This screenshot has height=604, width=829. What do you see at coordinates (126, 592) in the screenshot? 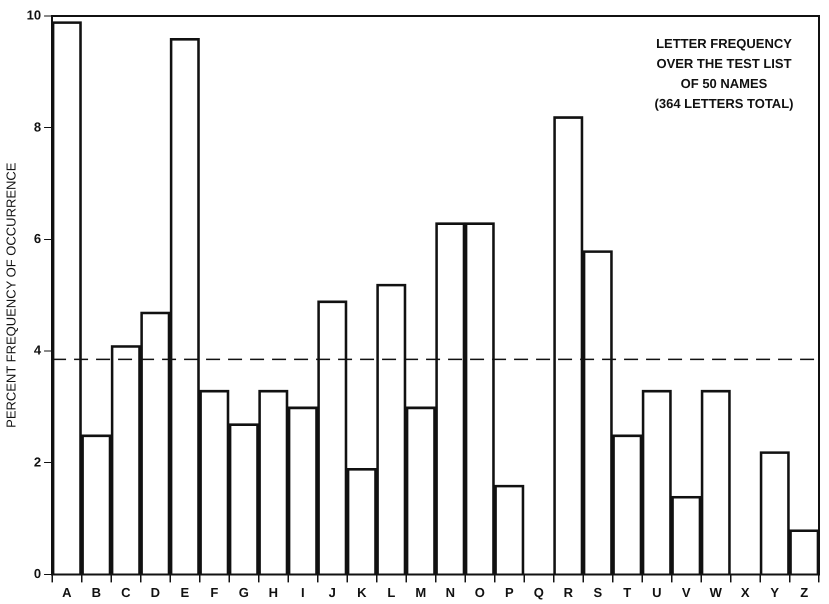
I see `x-tick-label: C` at bounding box center [126, 592].